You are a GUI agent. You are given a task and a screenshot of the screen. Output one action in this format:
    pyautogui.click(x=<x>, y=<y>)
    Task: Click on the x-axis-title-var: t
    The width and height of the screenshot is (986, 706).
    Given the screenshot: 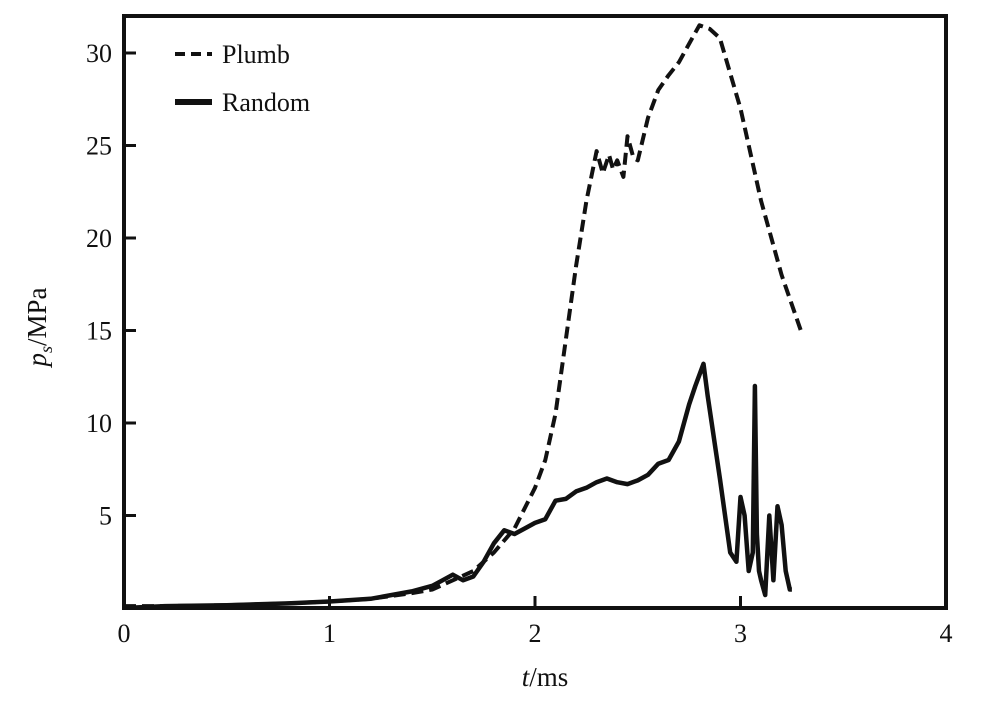 What is the action you would take?
    pyautogui.click(x=526, y=677)
    